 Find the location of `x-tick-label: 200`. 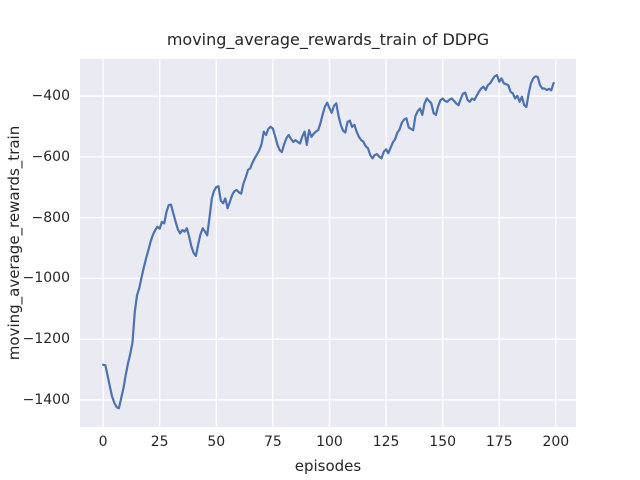

x-tick-label: 200 is located at coordinates (556, 442).